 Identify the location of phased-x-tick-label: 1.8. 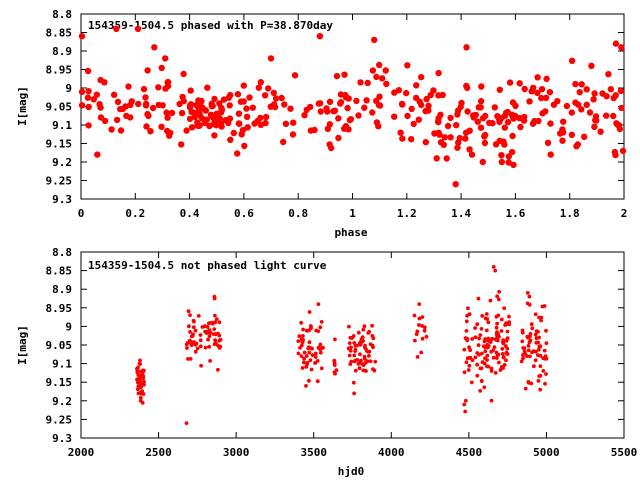
(570, 213).